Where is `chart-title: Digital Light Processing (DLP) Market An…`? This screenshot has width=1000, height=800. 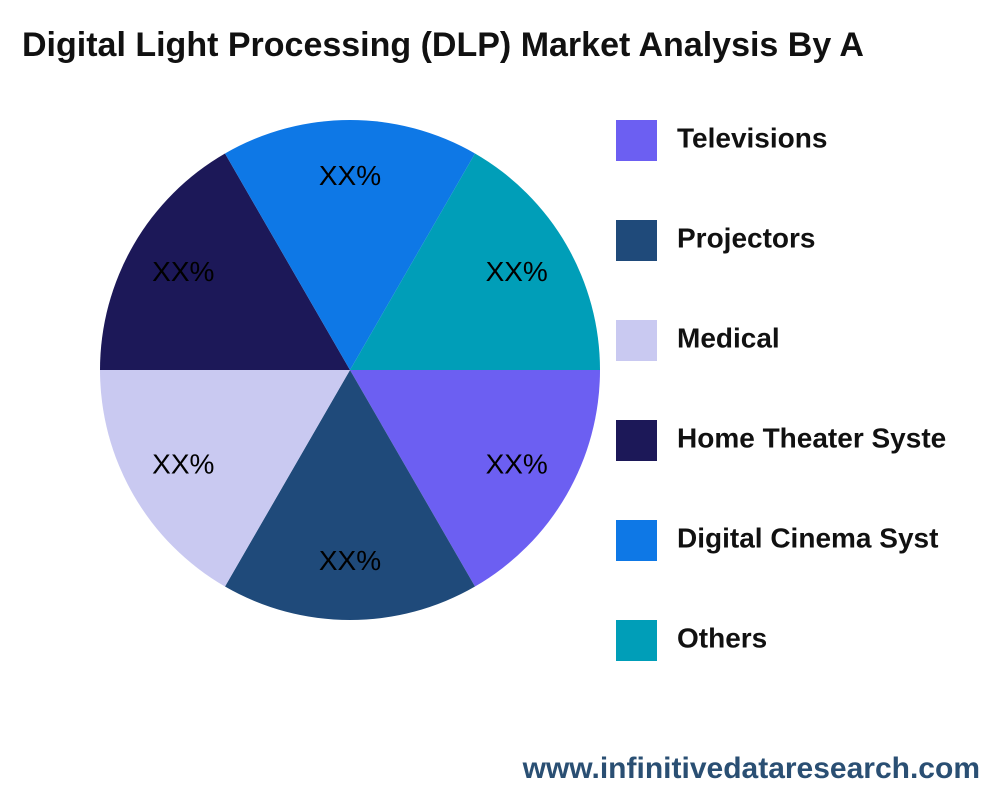 chart-title: Digital Light Processing (DLP) Market An… is located at coordinates (443, 45).